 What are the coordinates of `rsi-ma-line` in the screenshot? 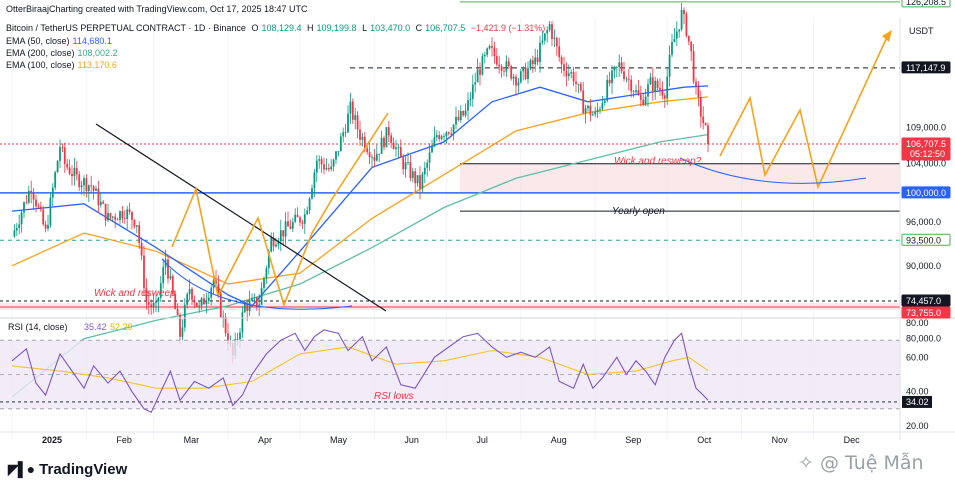 It's located at (360, 367).